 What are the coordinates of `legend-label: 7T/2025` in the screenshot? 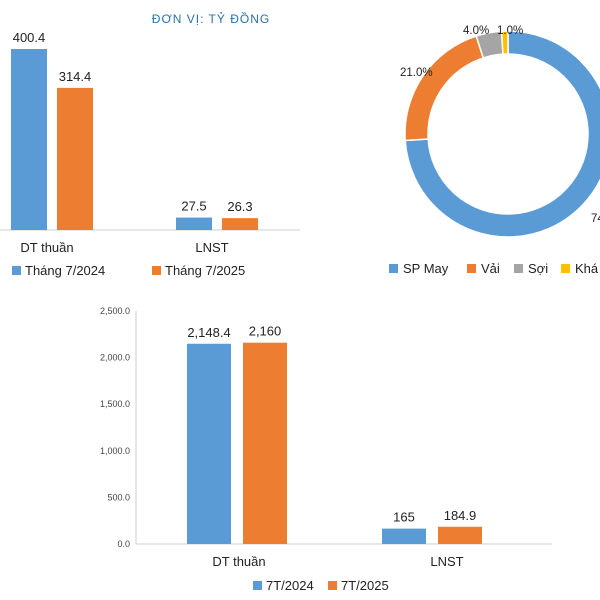 It's located at (365, 585).